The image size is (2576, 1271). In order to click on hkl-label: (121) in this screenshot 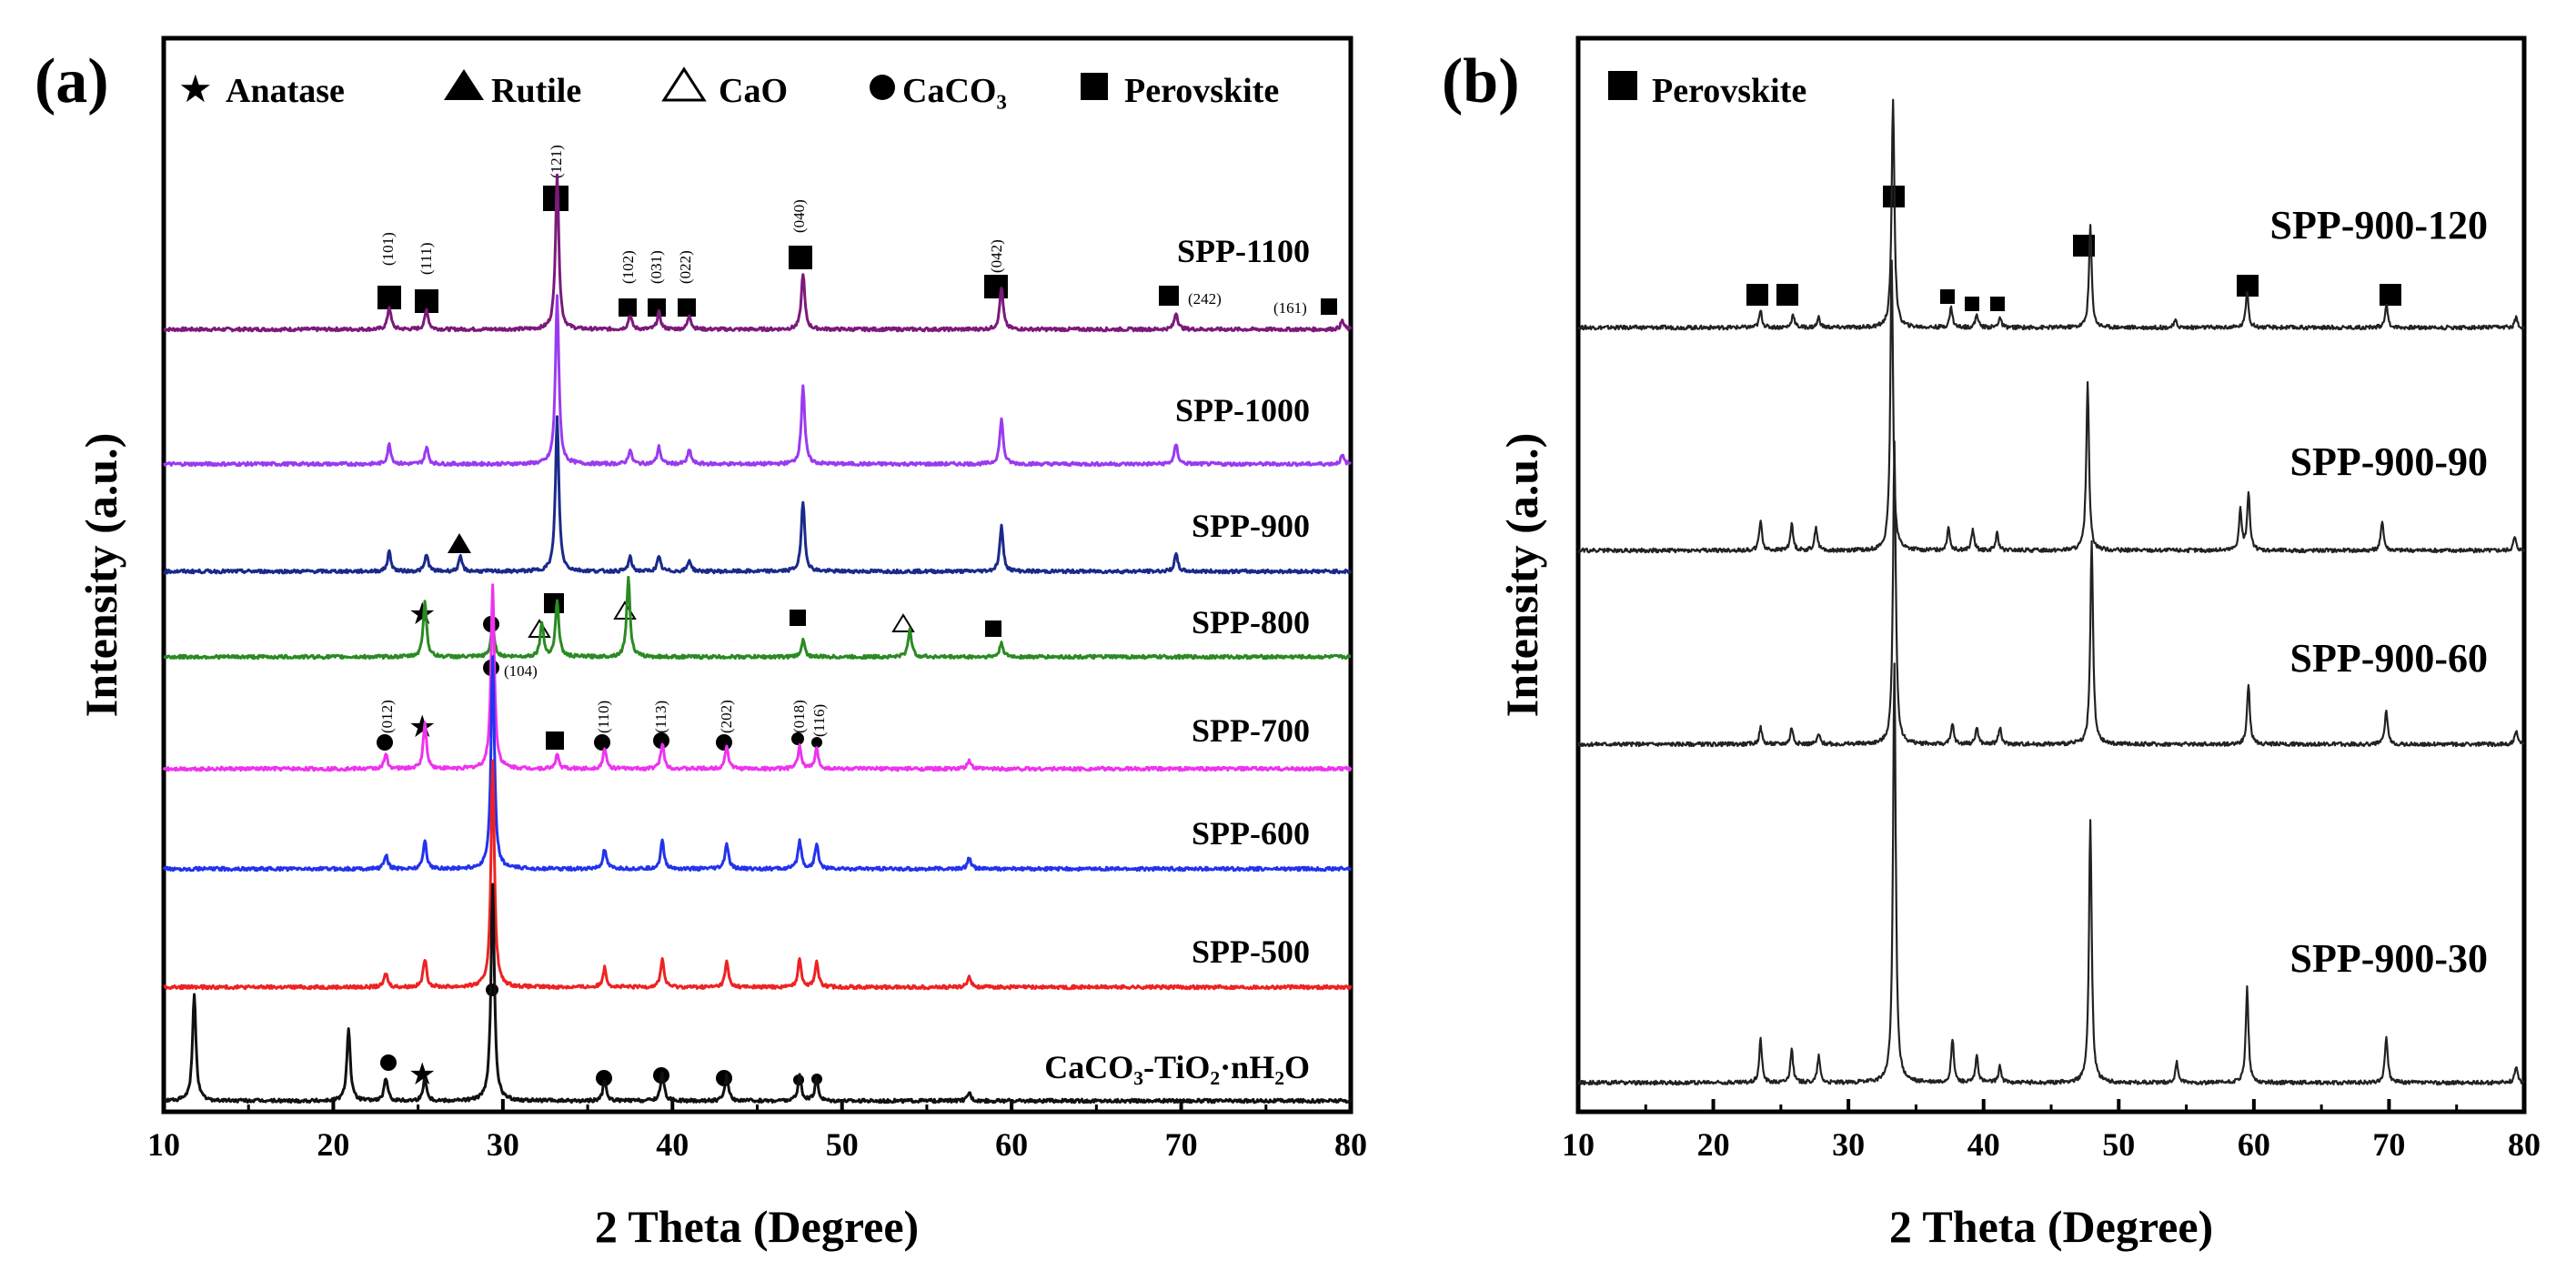, I will do `click(556, 161)`.